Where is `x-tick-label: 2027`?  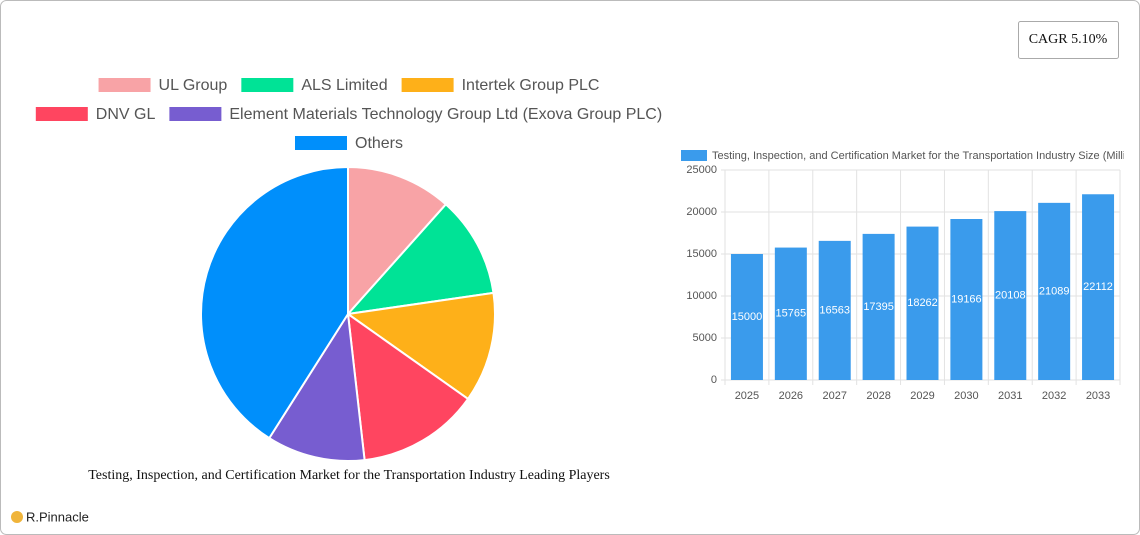
x-tick-label: 2027 is located at coordinates (834, 396).